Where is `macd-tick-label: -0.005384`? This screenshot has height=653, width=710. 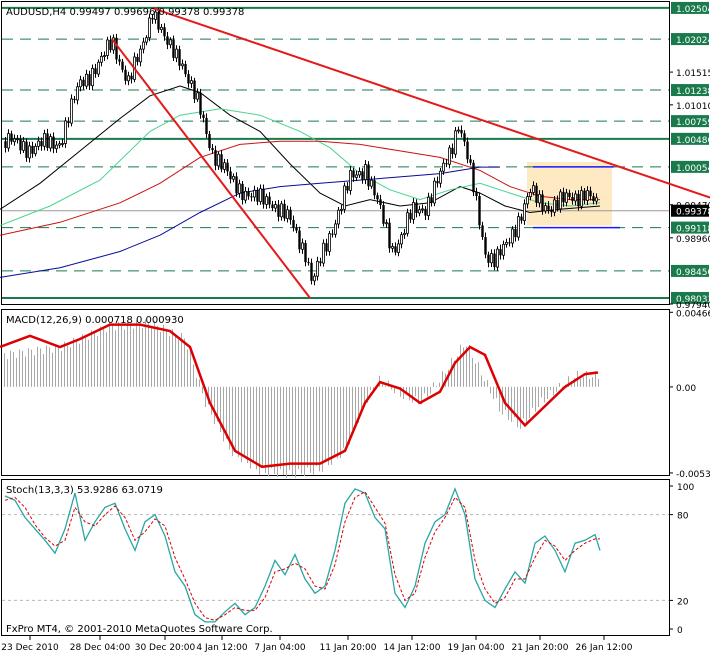
macd-tick-label: -0.005384 is located at coordinates (693, 475).